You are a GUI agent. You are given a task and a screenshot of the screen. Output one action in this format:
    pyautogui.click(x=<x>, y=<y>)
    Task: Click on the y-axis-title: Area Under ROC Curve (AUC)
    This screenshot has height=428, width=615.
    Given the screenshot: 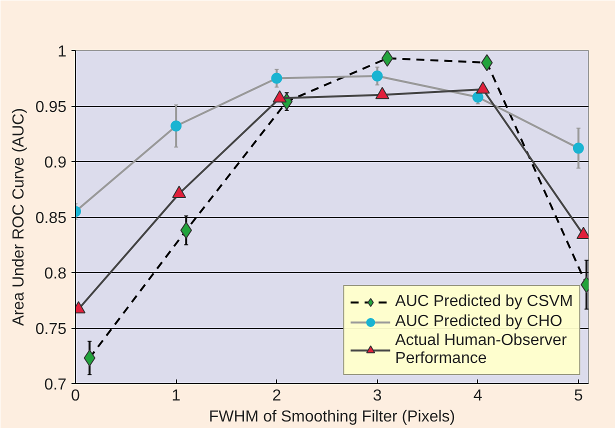 What is the action you would take?
    pyautogui.click(x=19, y=217)
    